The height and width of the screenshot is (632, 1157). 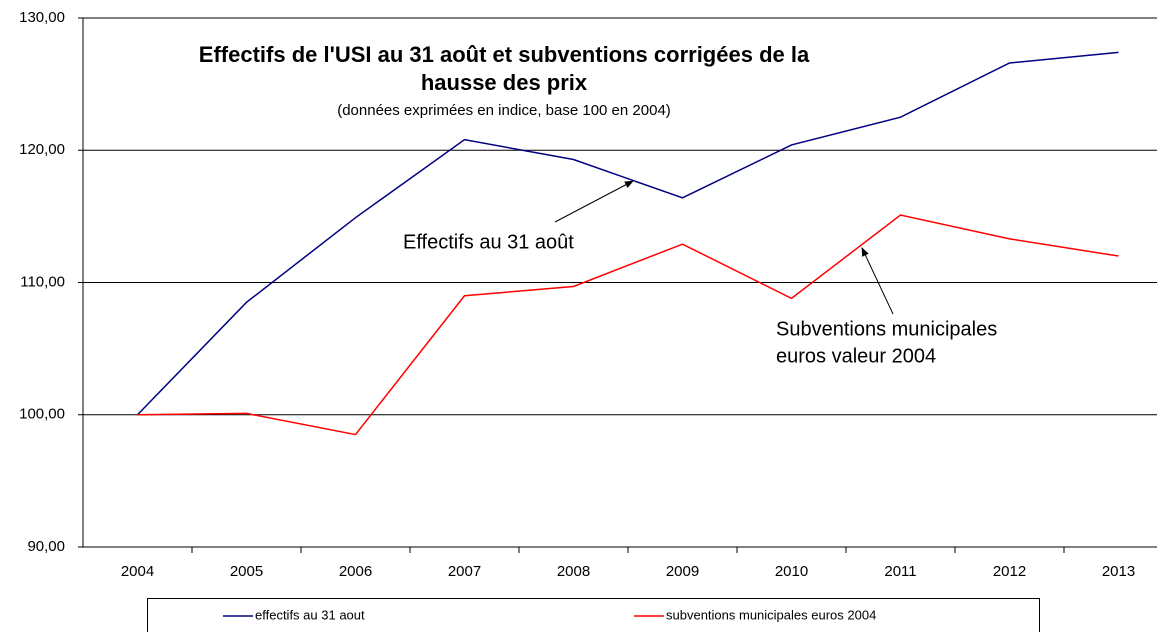 I want to click on x-tick-label: 2009, so click(x=682, y=571).